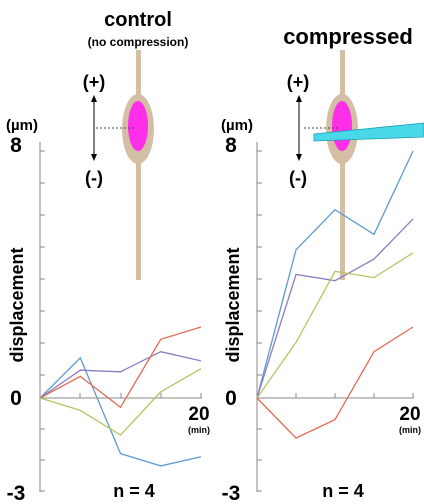 Image resolution: width=424 pixels, height=504 pixels. Describe the element at coordinates (198, 414) in the screenshot. I see `control-xtick-20: 20` at that location.